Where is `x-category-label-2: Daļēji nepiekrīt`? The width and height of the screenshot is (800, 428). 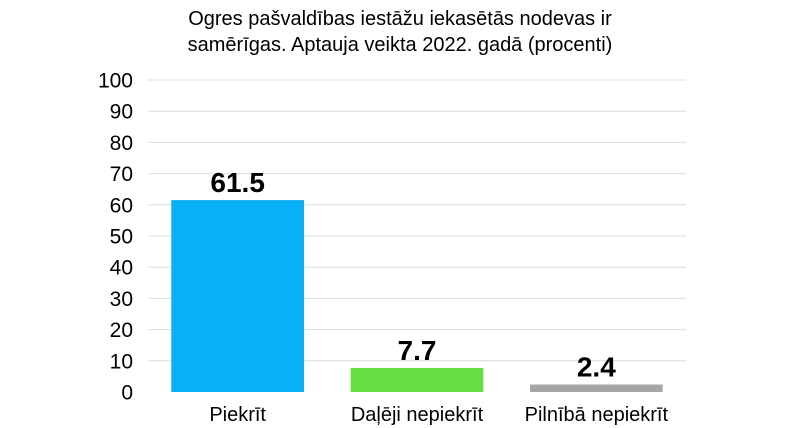 x-category-label-2: Daļēji nepiekrīt is located at coordinates (417, 415).